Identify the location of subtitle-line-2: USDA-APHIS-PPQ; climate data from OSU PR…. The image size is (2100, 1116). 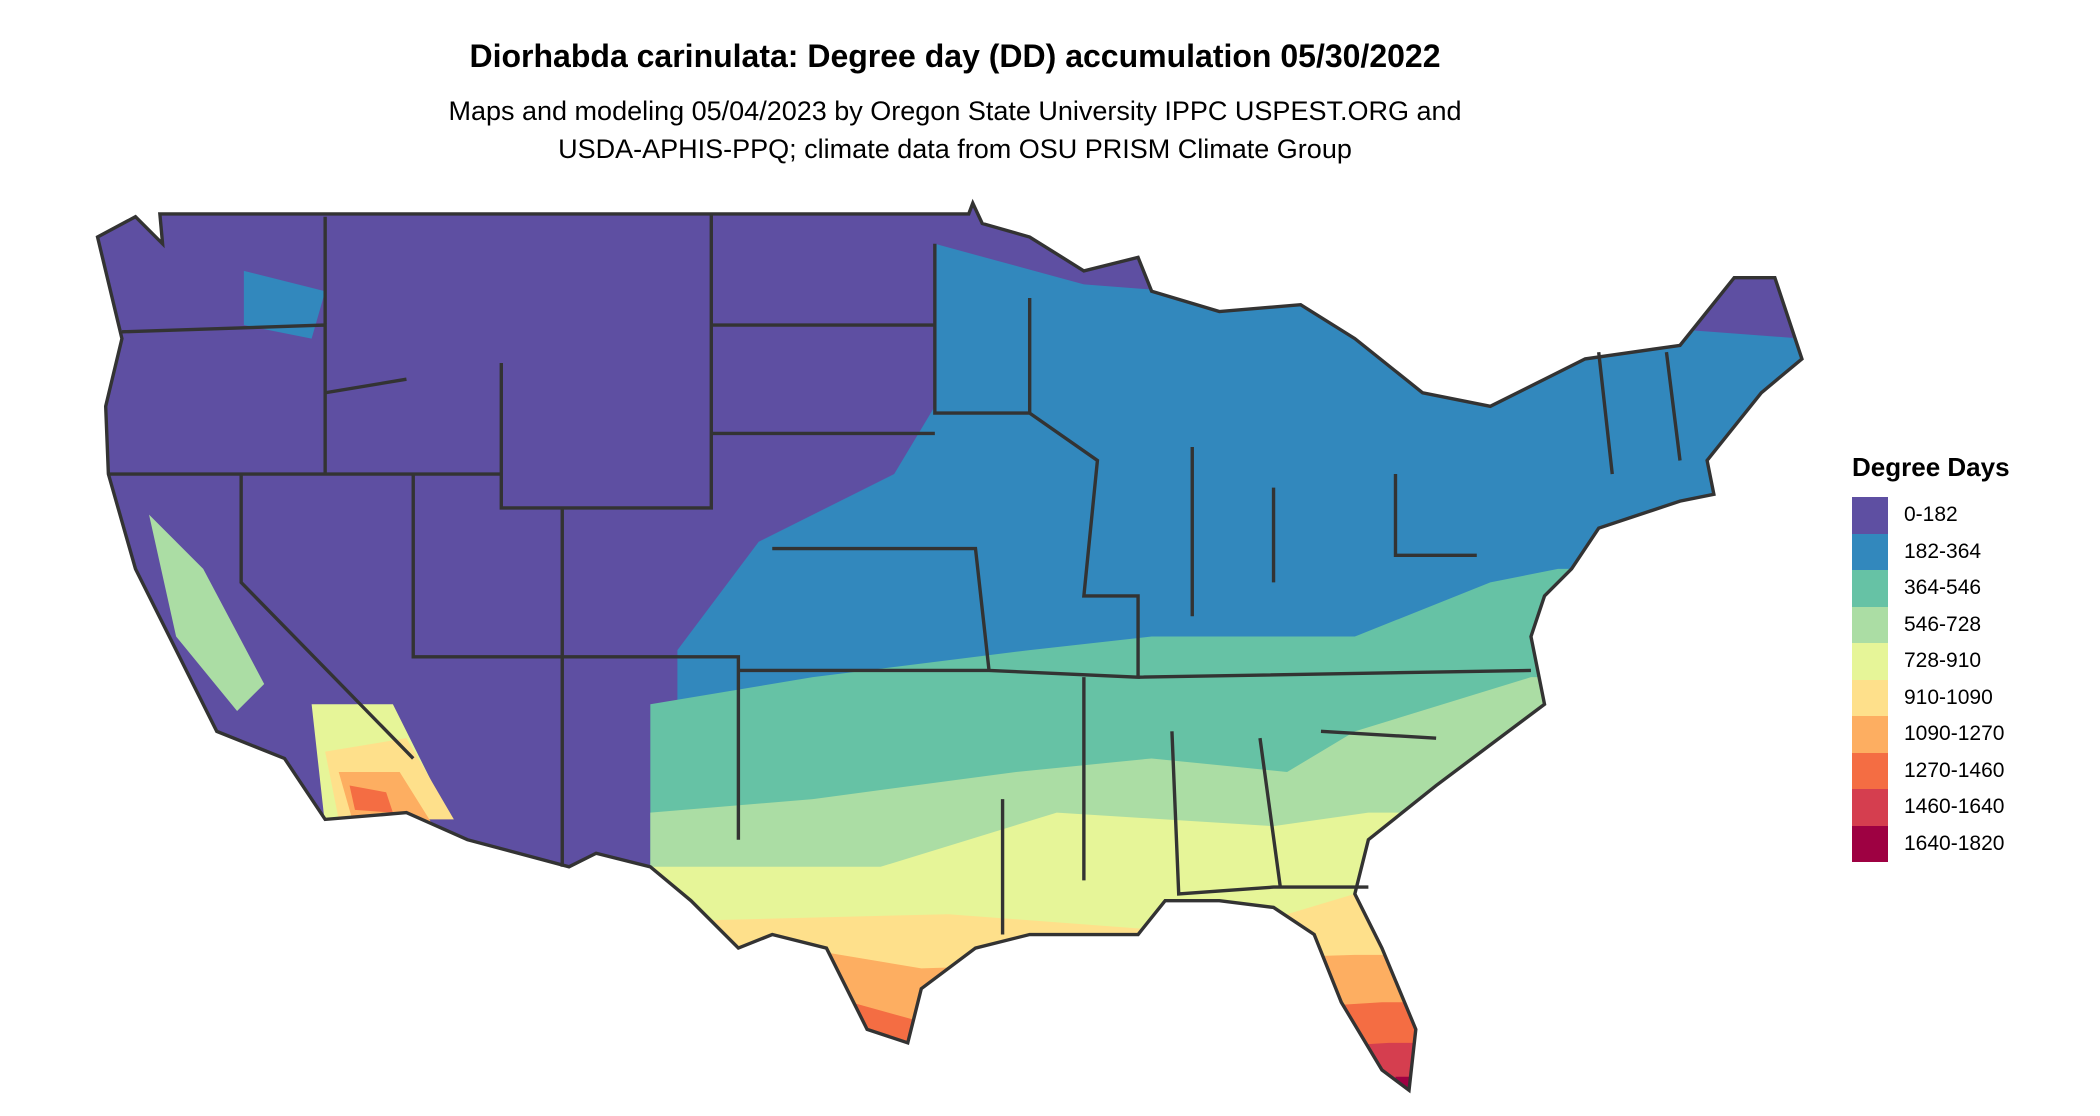
(955, 149).